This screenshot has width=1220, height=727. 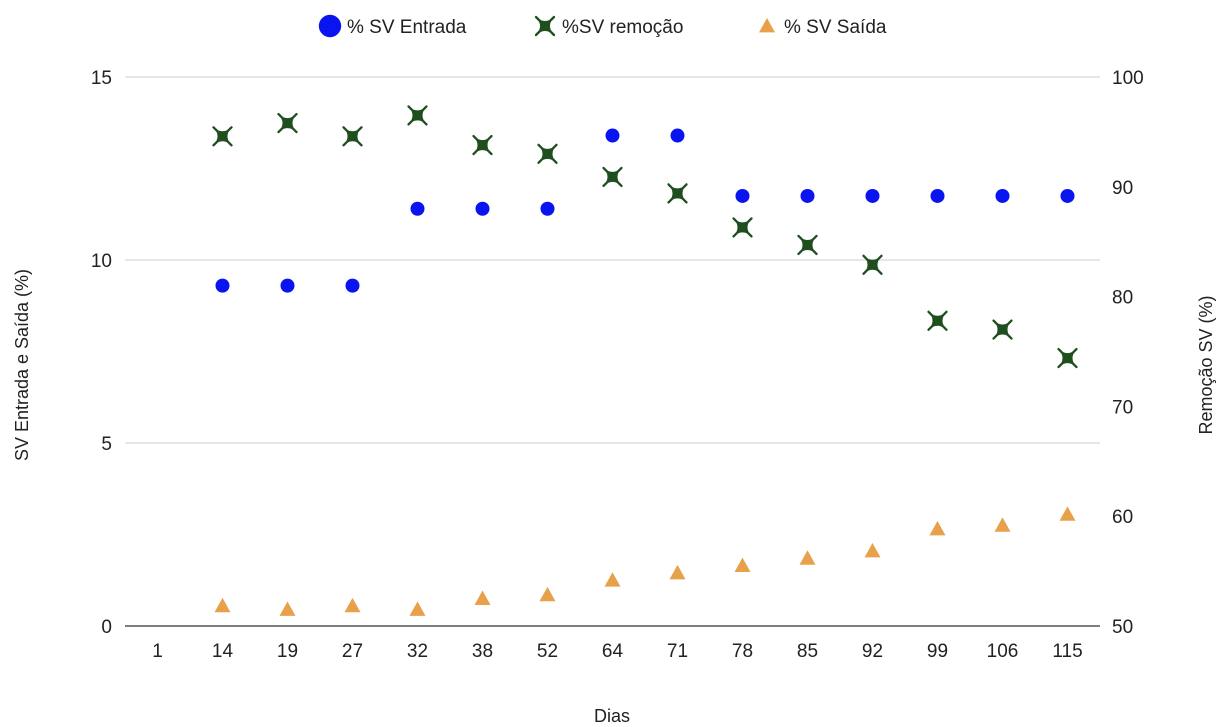 What do you see at coordinates (157, 651) in the screenshot?
I see `x-tick-label: 1` at bounding box center [157, 651].